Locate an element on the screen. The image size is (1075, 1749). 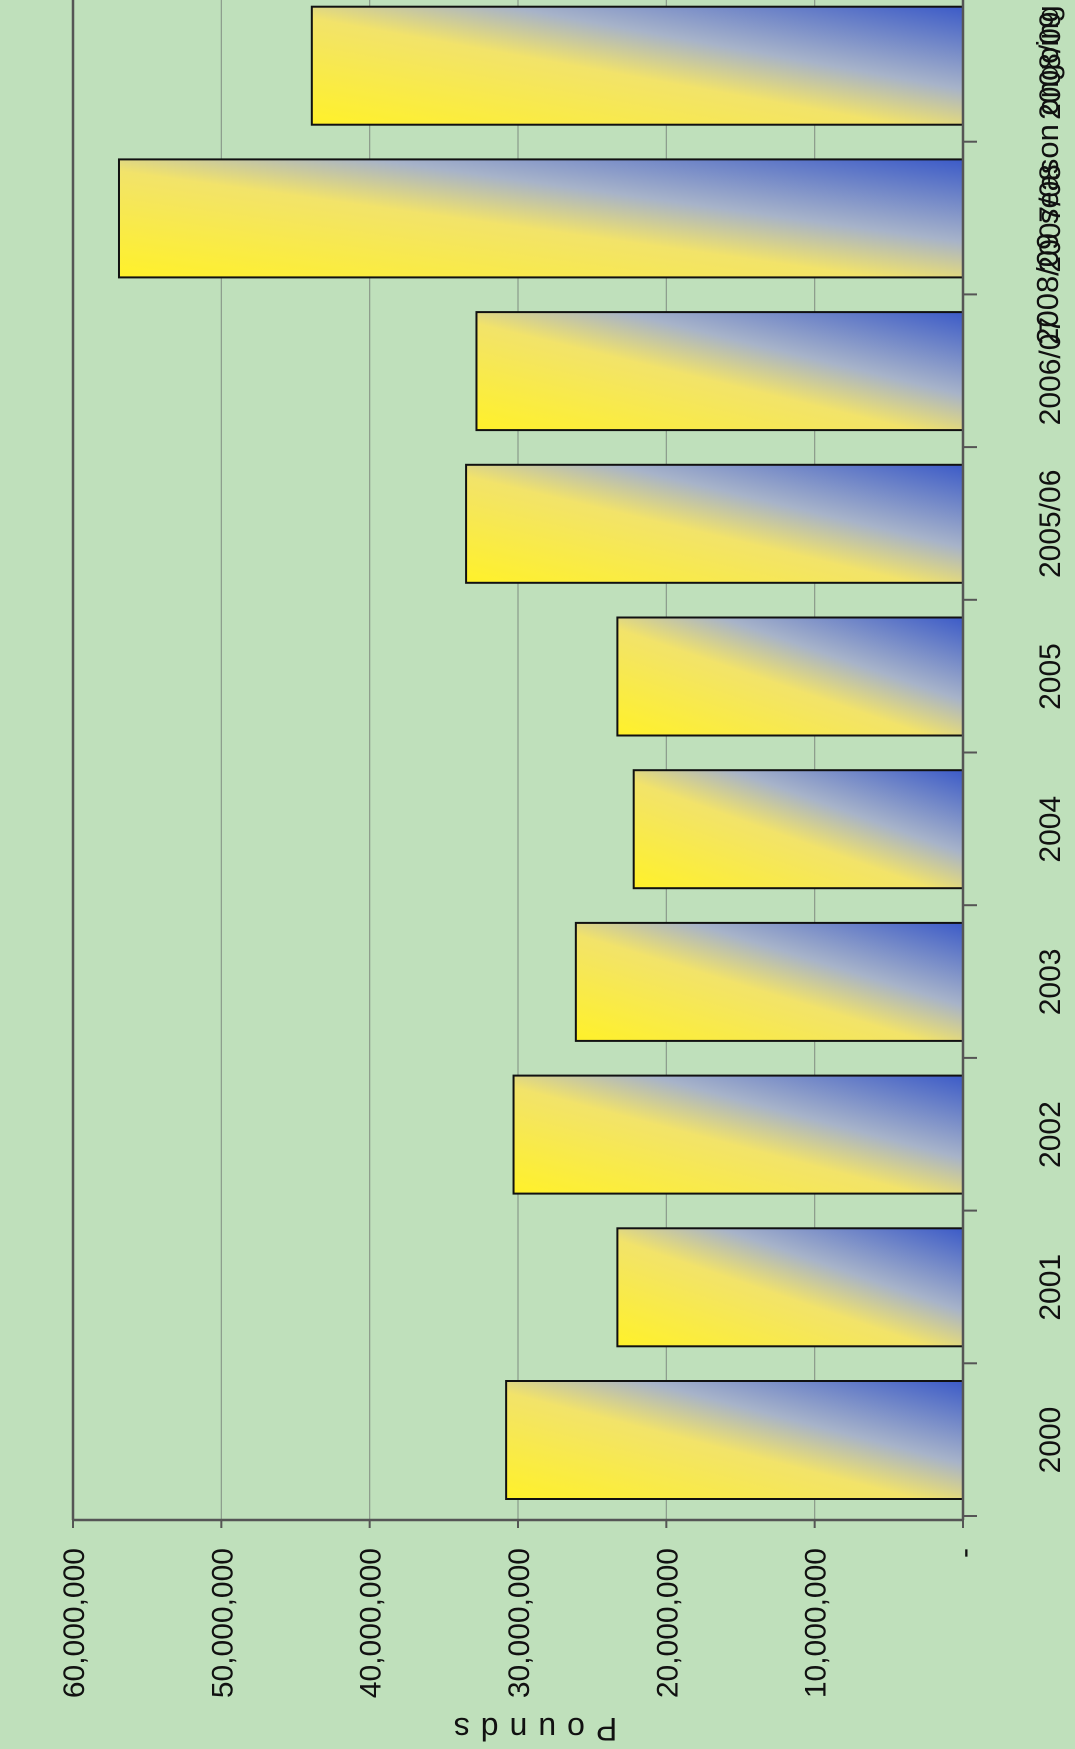
x-tick-label: 2004 is located at coordinates (1050, 829).